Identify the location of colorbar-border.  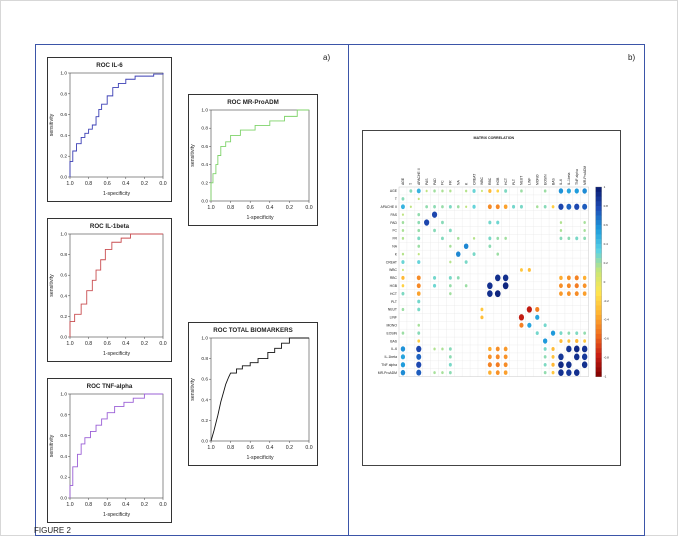
(598, 281).